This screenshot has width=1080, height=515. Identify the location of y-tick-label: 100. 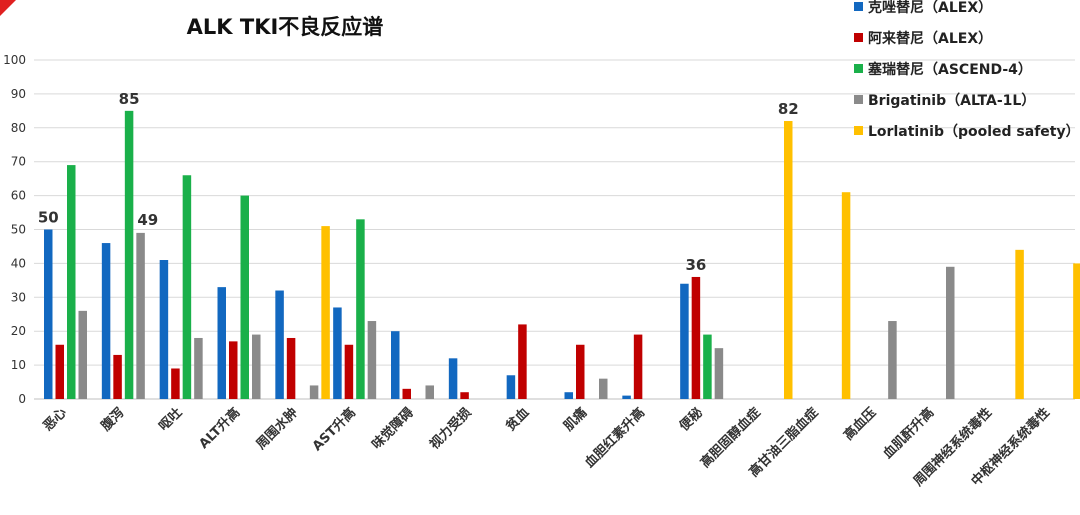
(14, 60).